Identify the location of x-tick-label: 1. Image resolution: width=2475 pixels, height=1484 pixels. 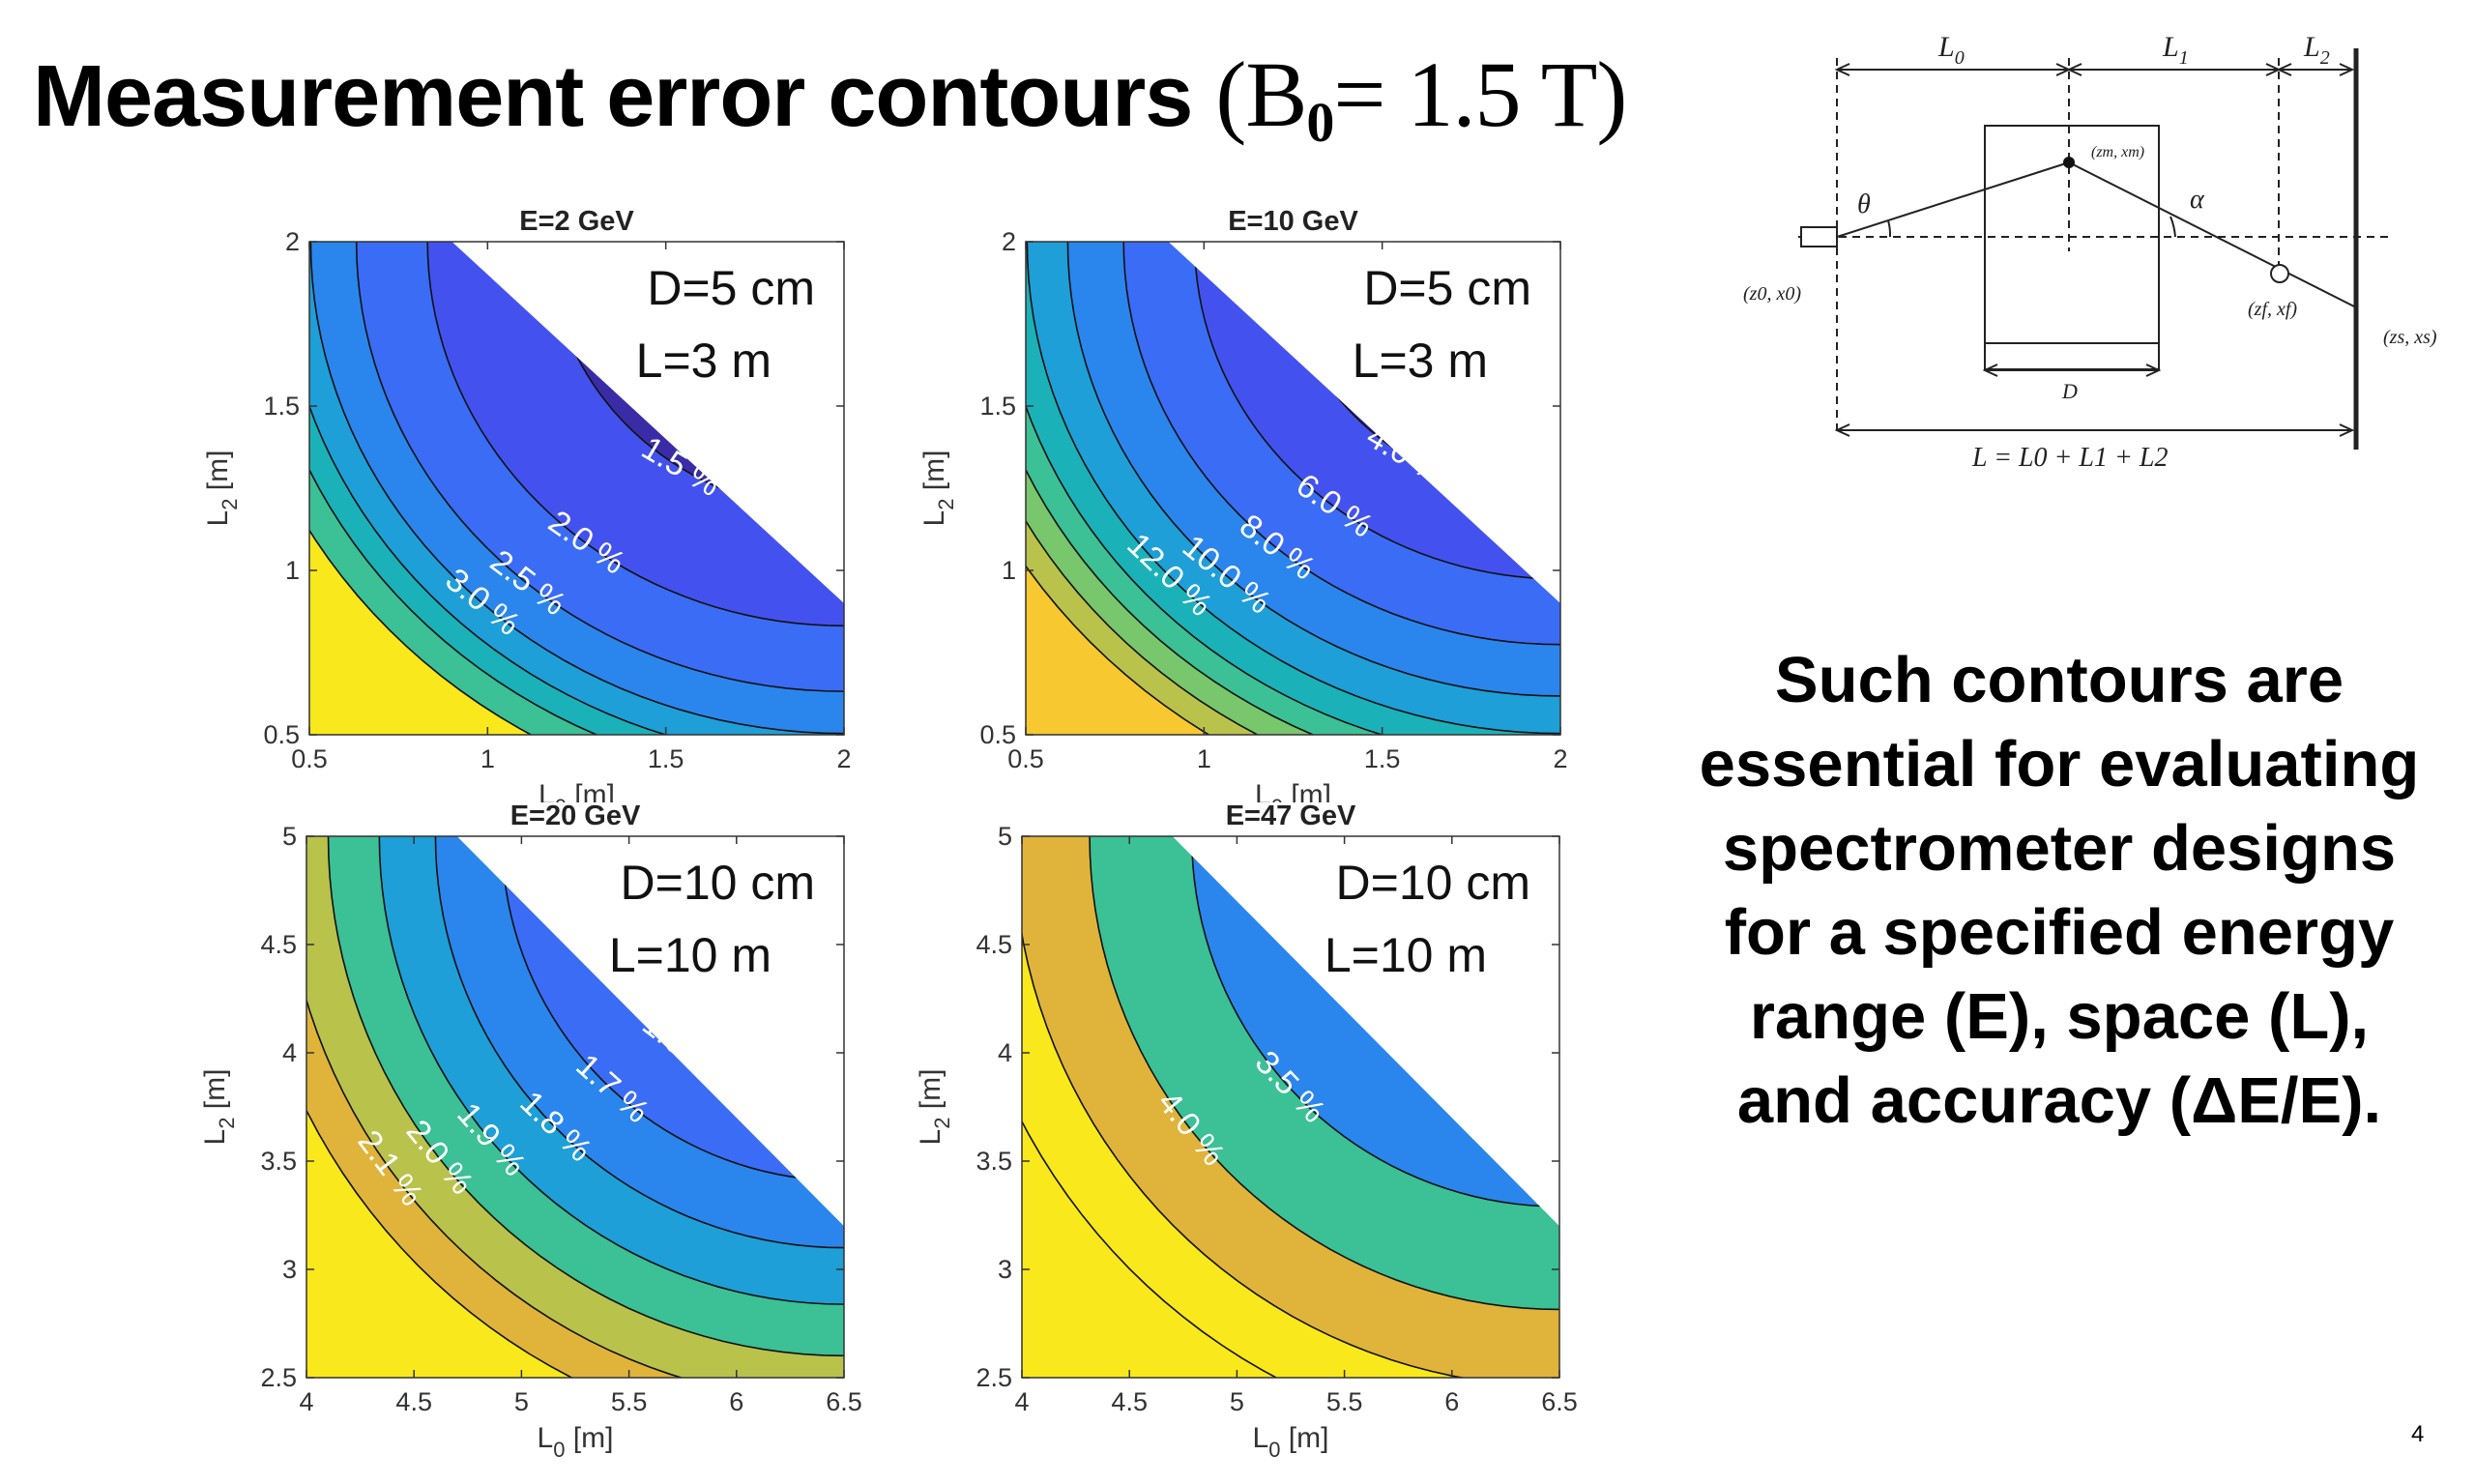
(1204, 758).